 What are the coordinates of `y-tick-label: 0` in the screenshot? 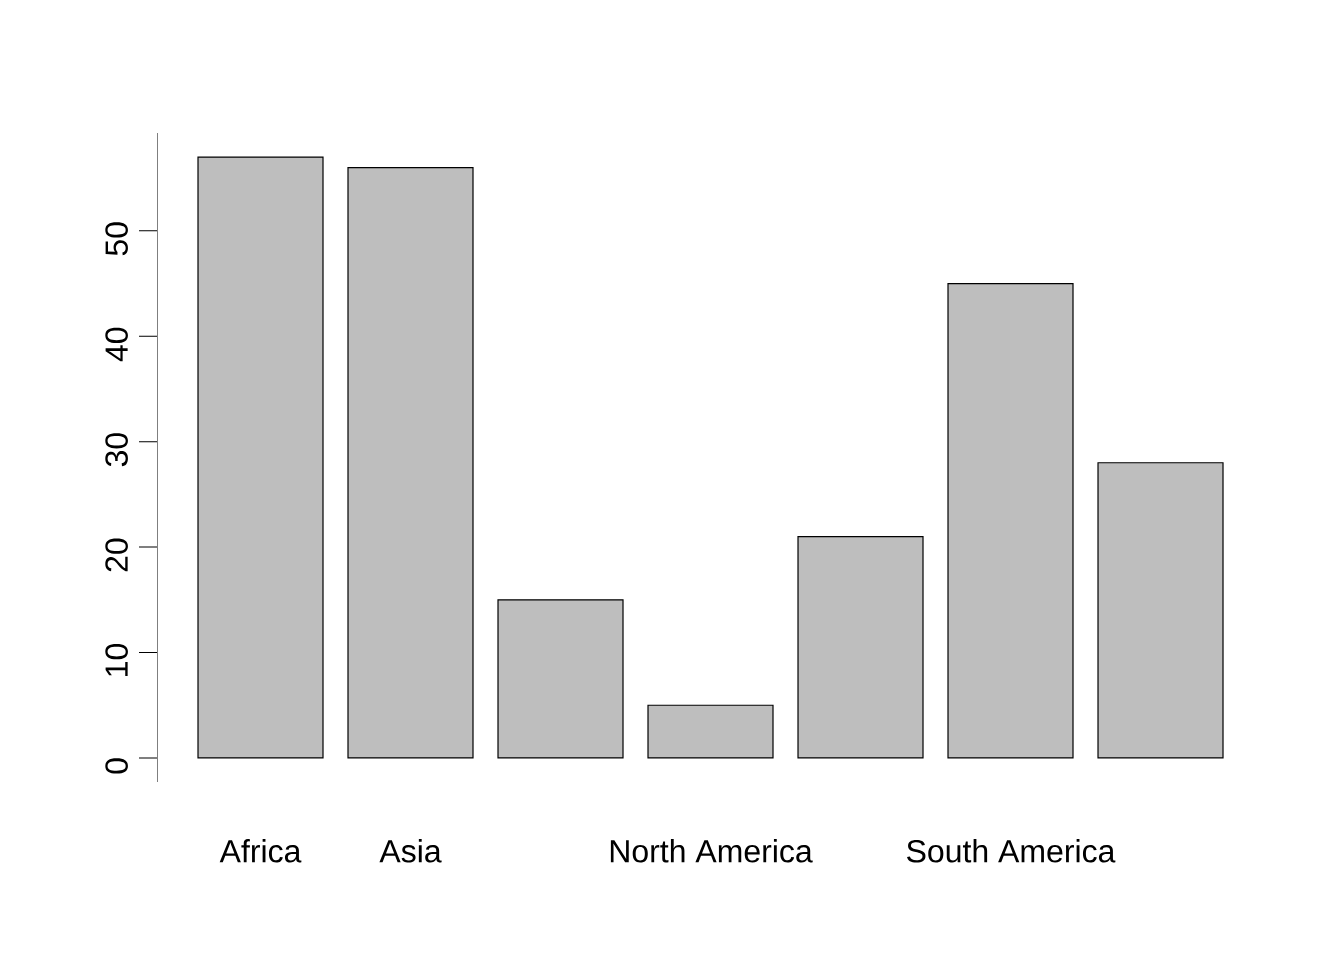 It's located at (116, 766).